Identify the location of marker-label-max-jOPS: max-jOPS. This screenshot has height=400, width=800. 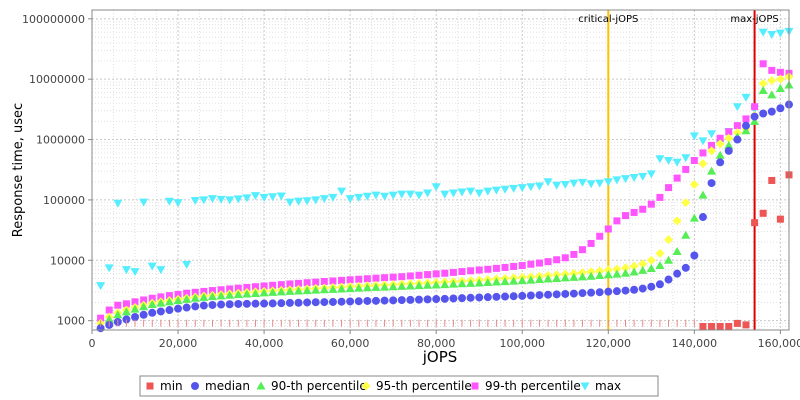
(754, 19).